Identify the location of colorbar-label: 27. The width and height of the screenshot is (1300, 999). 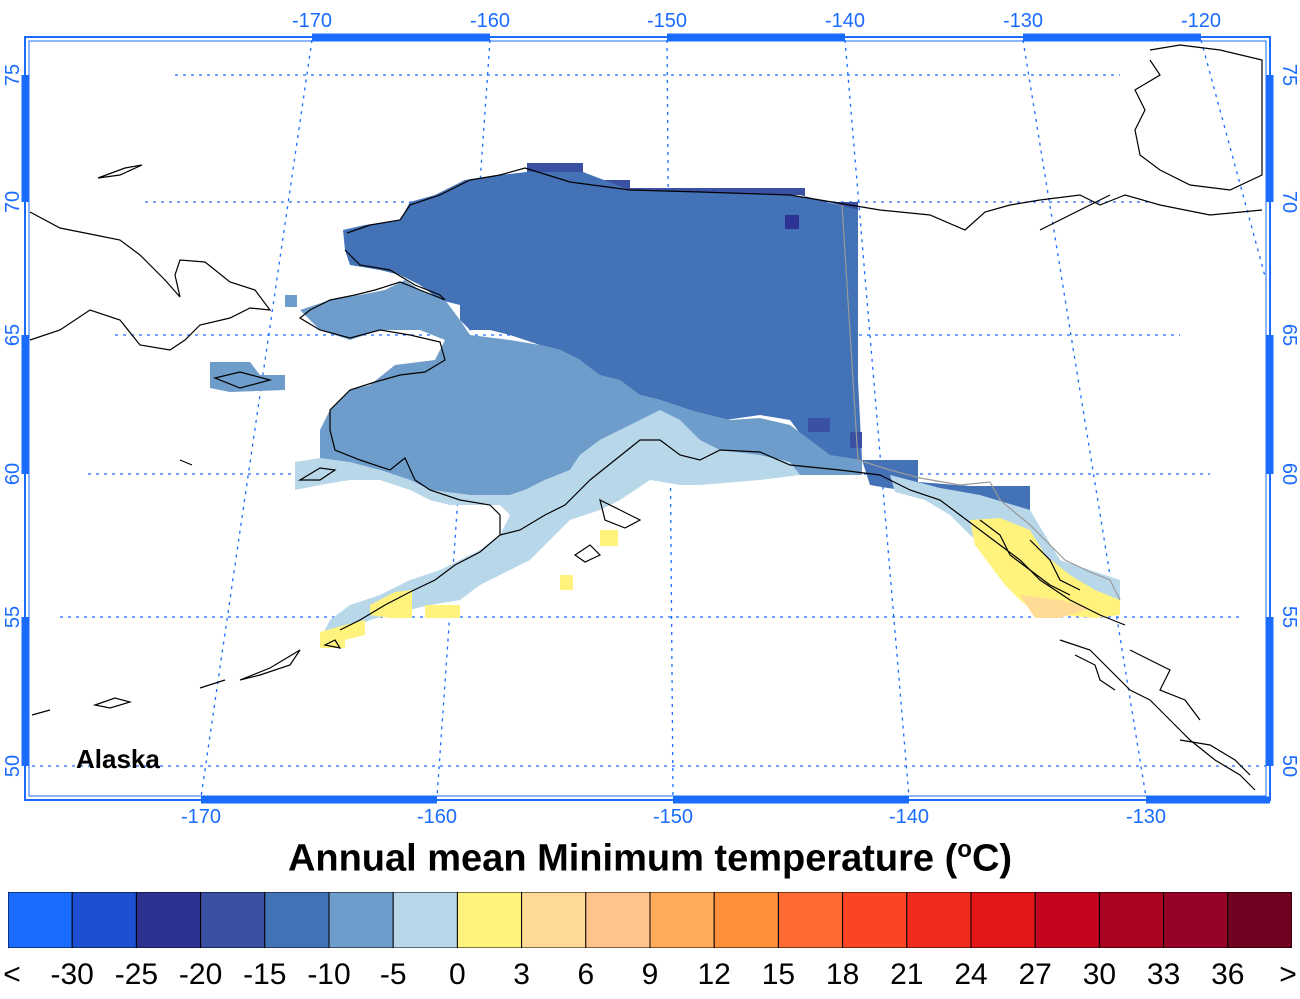
(1035, 974).